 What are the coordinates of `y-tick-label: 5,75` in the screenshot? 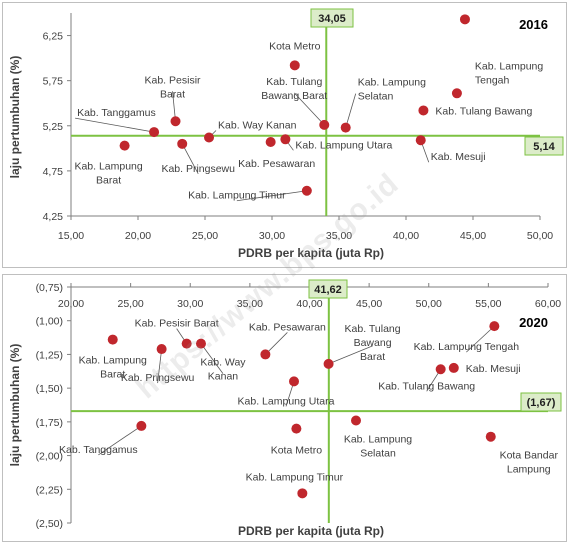 It's located at (53, 82).